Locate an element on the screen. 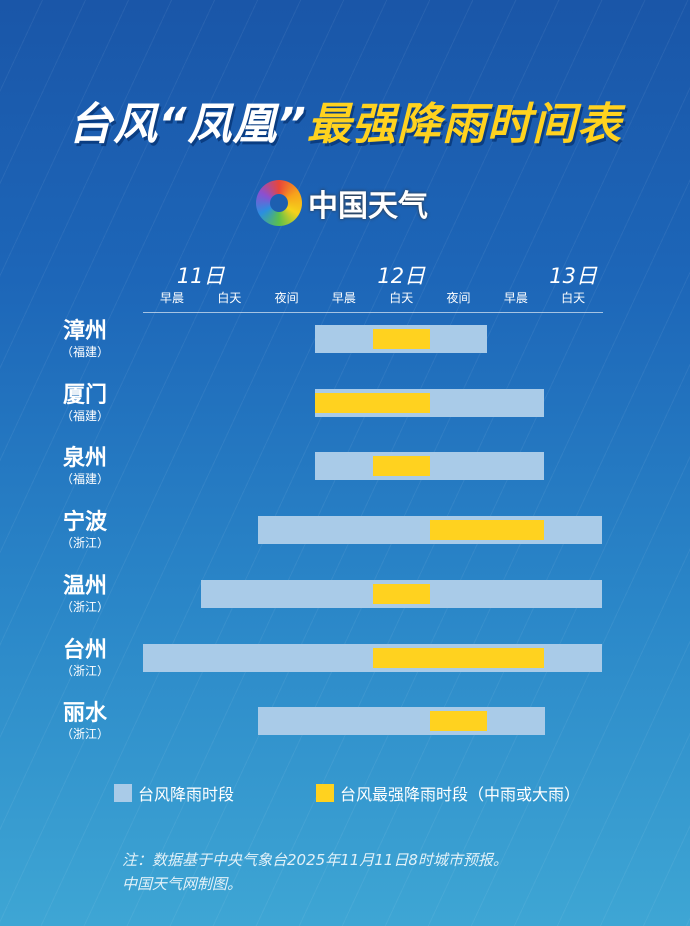 This screenshot has width=690, height=926. logo: 中国天气 is located at coordinates (342, 203).